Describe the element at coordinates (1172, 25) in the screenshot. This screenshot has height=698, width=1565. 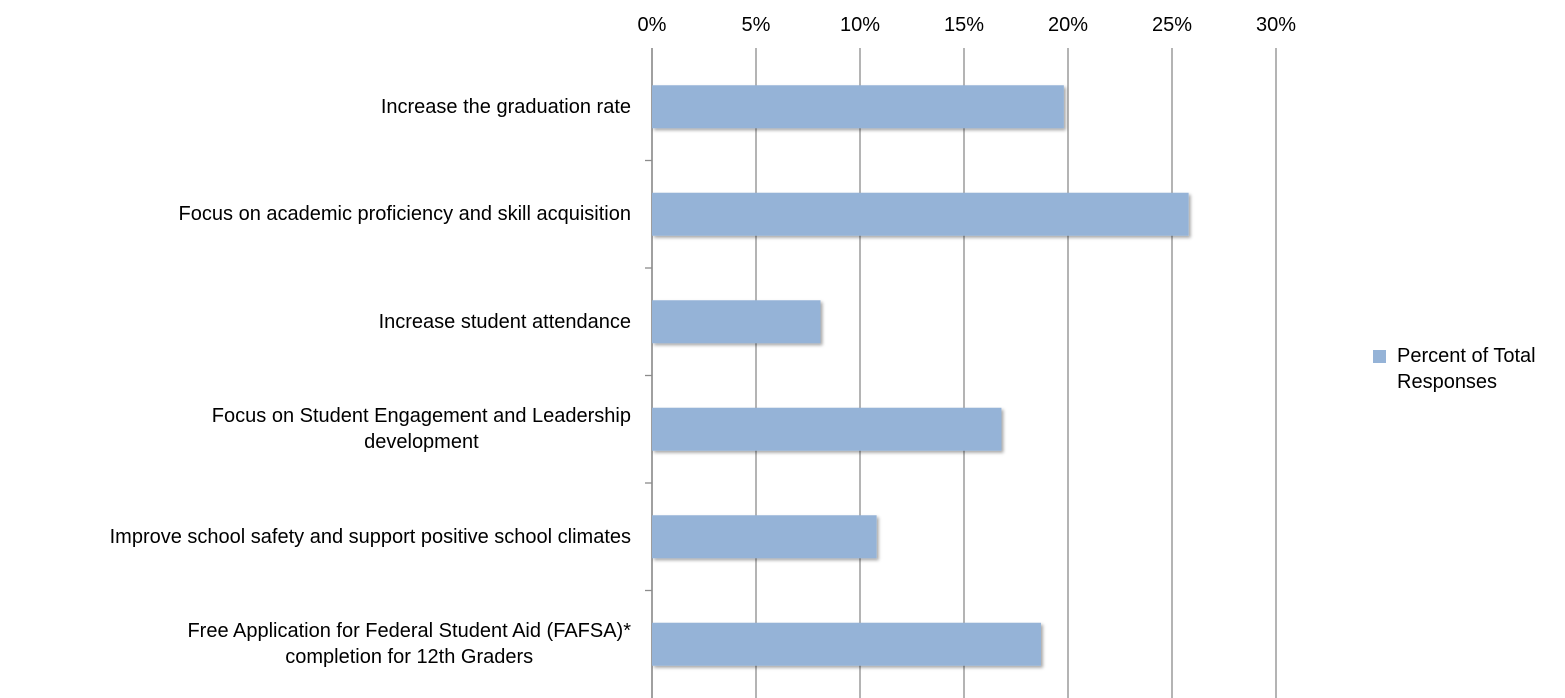
I see `x-tick-label: 25%` at that location.